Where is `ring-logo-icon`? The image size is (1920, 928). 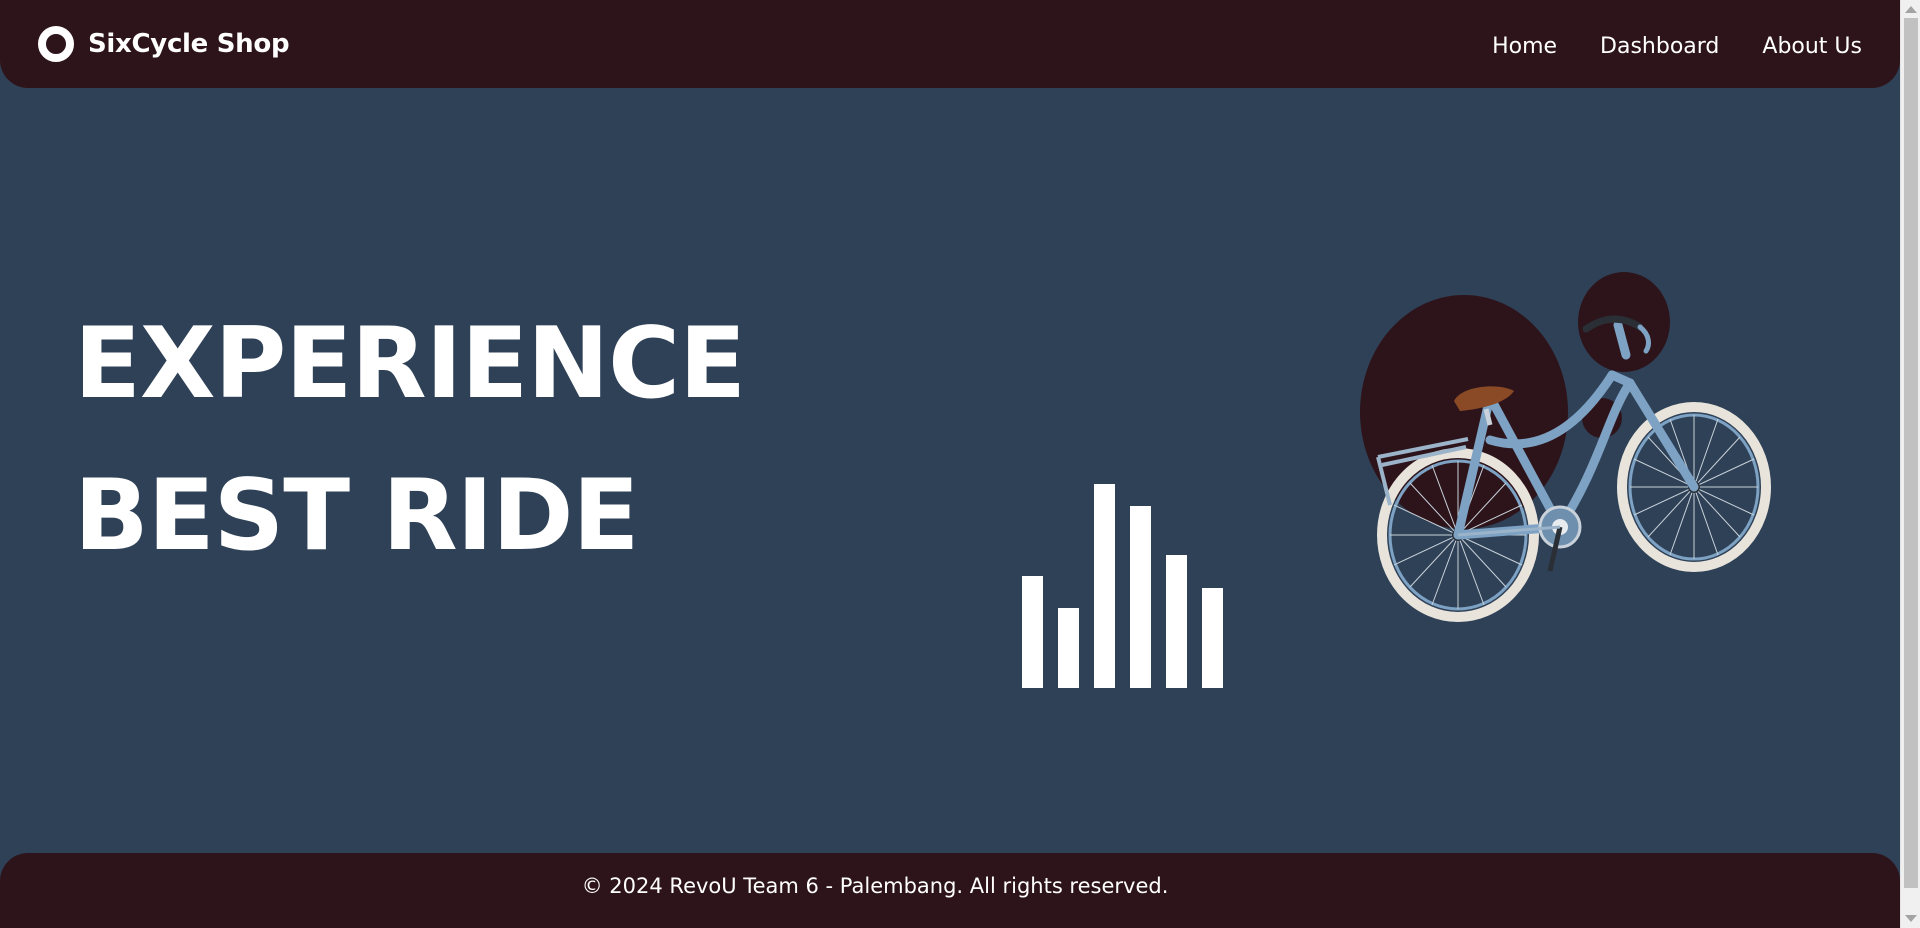
ring-logo-icon is located at coordinates (56, 44).